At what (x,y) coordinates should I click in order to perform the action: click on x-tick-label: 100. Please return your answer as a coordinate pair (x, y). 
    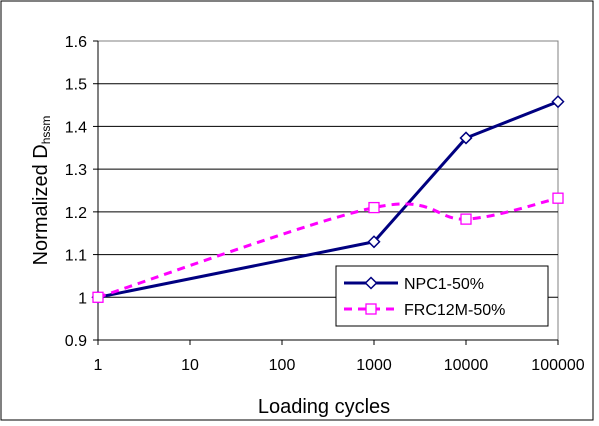
    Looking at the image, I should click on (282, 365).